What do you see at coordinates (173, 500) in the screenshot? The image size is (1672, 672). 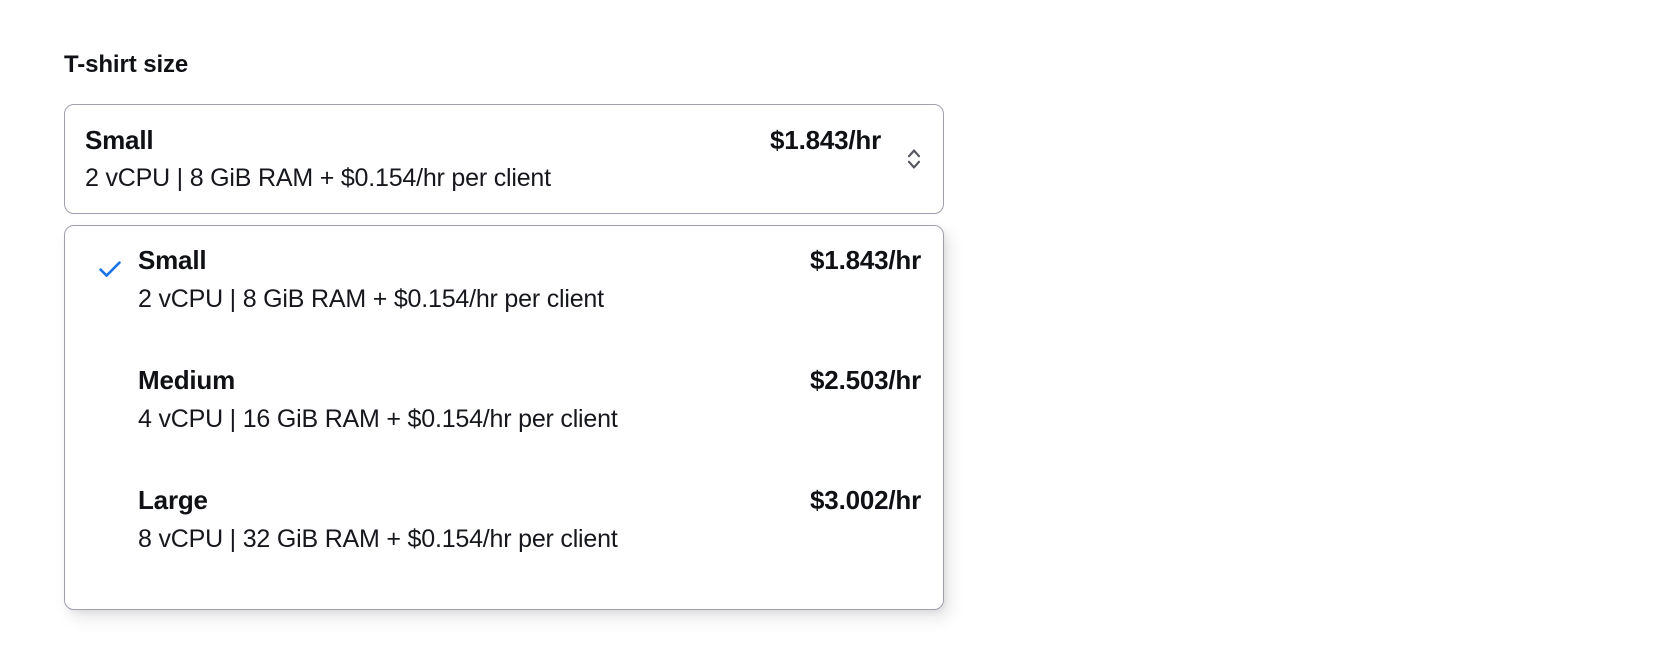 I see `option-name: Large` at bounding box center [173, 500].